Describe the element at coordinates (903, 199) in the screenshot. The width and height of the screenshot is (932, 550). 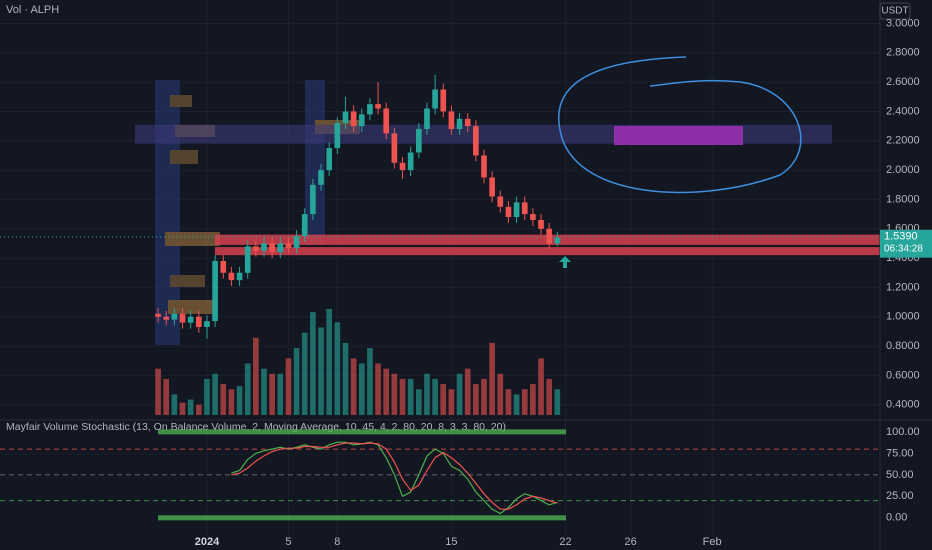
I see `y-tick-label: 1.8000` at that location.